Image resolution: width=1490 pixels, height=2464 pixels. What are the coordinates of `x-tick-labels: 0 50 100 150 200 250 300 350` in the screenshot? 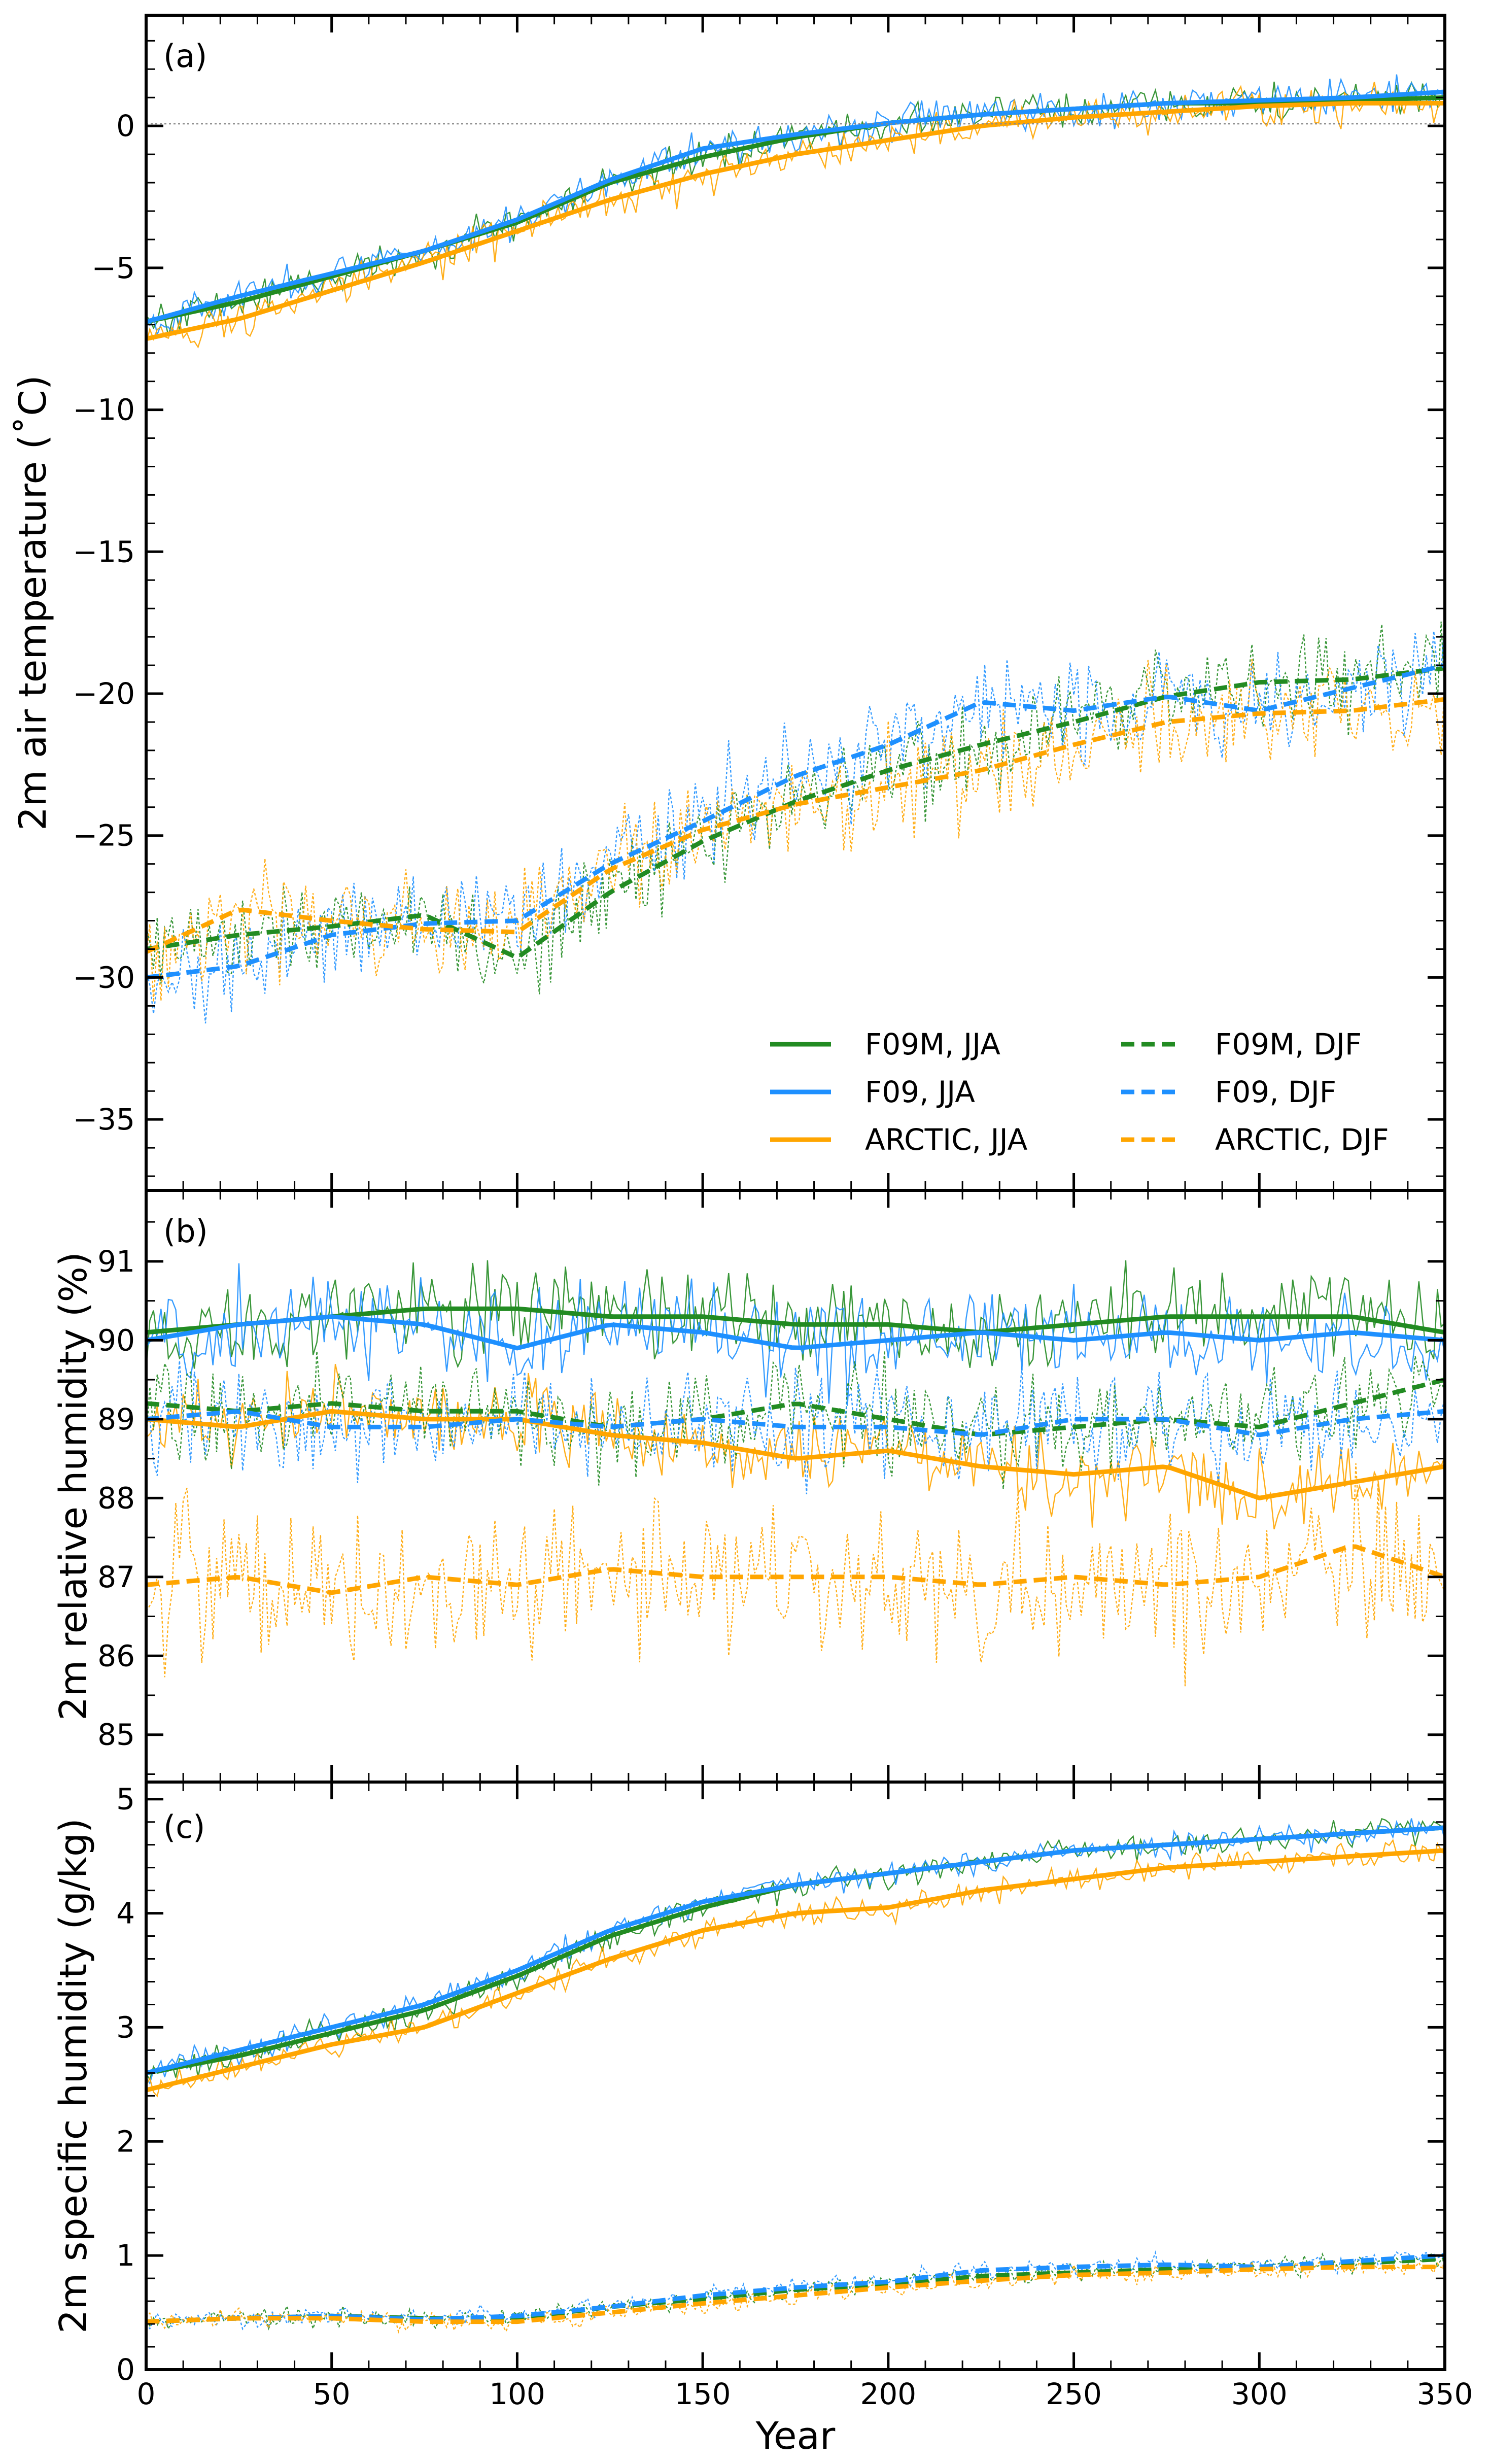 It's located at (805, 2394).